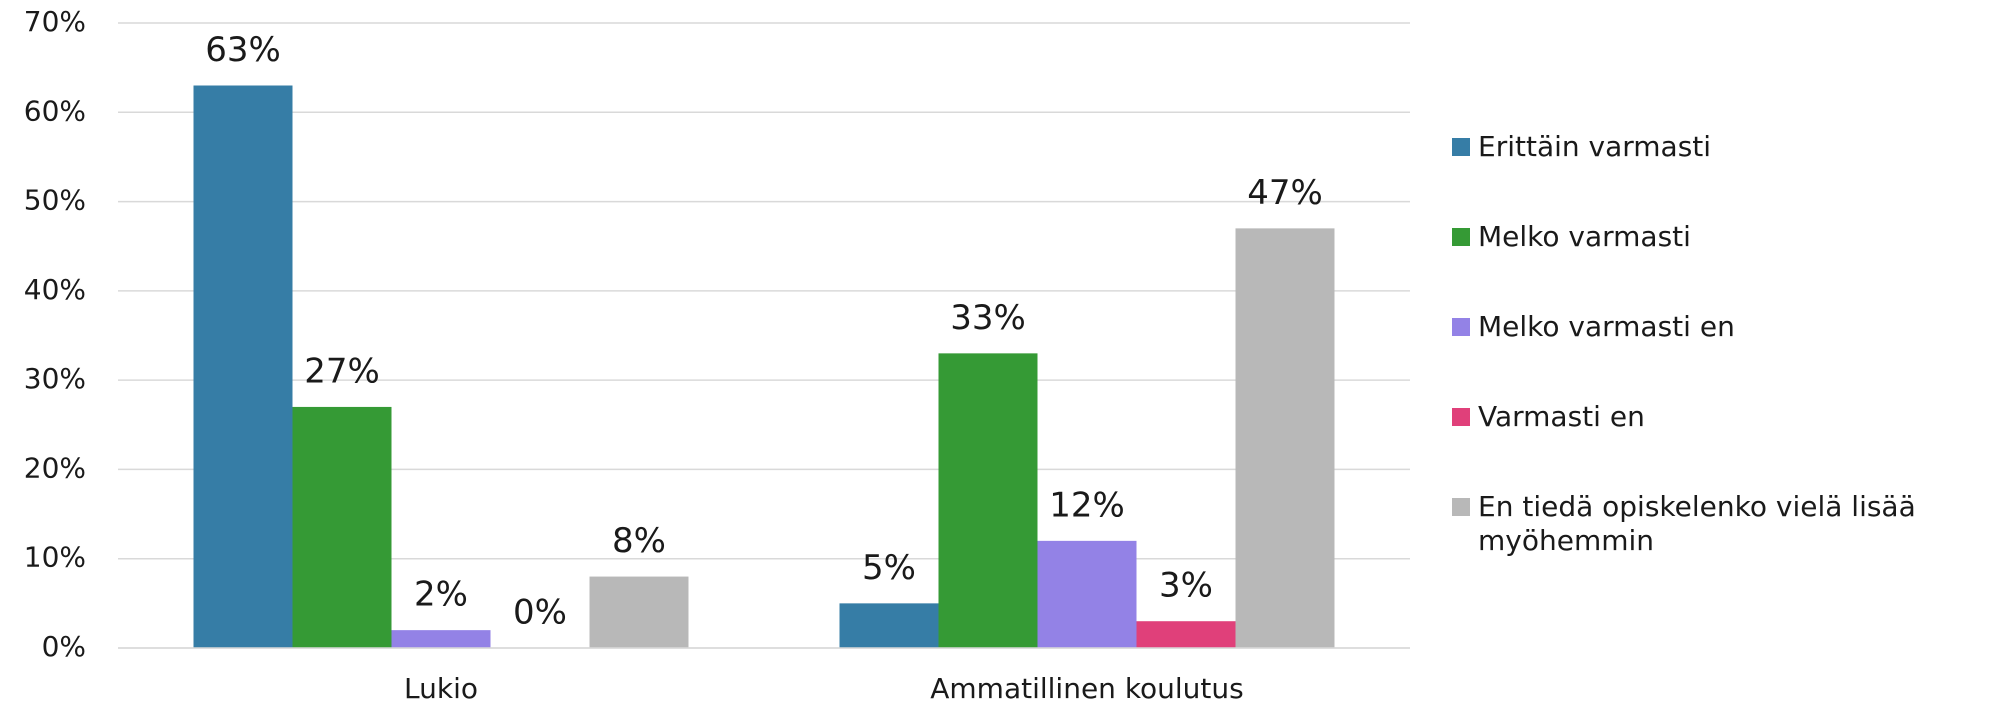 This screenshot has height=714, width=1989. Describe the element at coordinates (1087, 688) in the screenshot. I see `x-tick-label: Ammatillinen koulutus` at that location.